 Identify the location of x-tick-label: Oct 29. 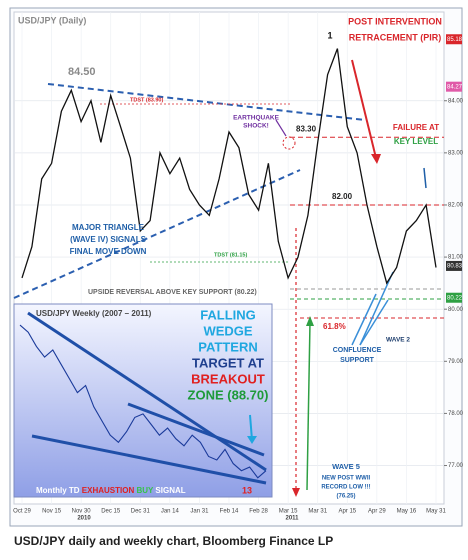
(22, 512).